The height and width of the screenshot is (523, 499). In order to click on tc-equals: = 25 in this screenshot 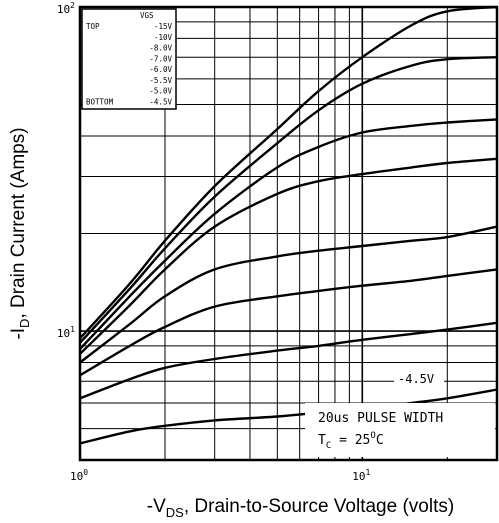, I will do `click(350, 440)`.